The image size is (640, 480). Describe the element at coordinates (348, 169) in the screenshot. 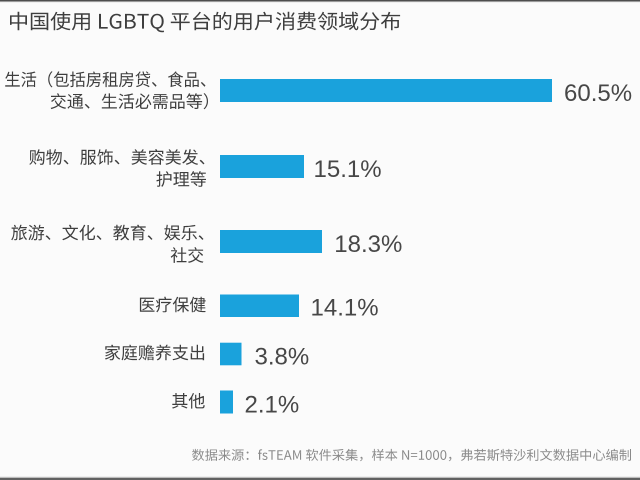

I see `svg-text: 15.1%` at that location.